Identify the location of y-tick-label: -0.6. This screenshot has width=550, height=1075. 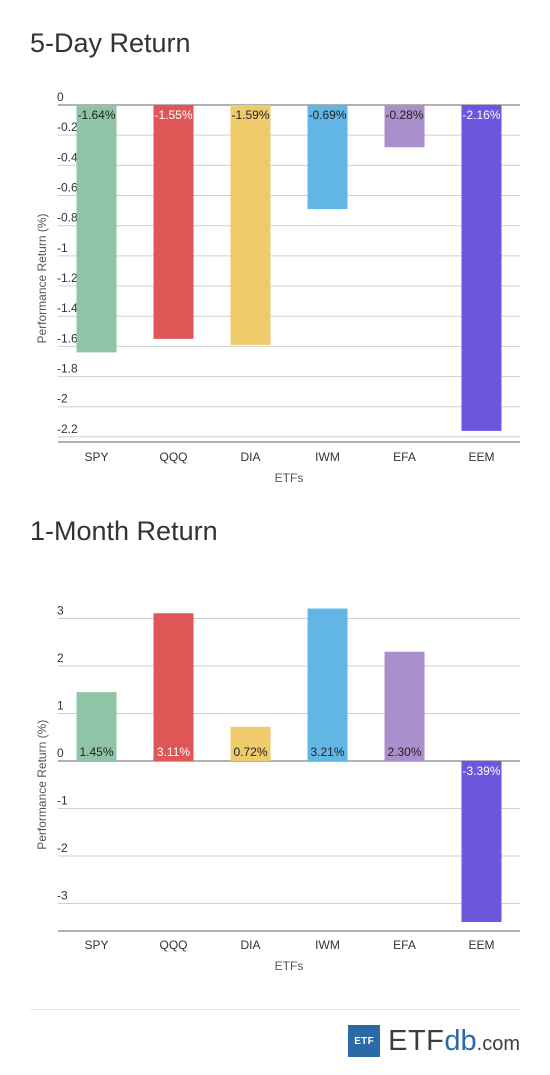
(67, 188).